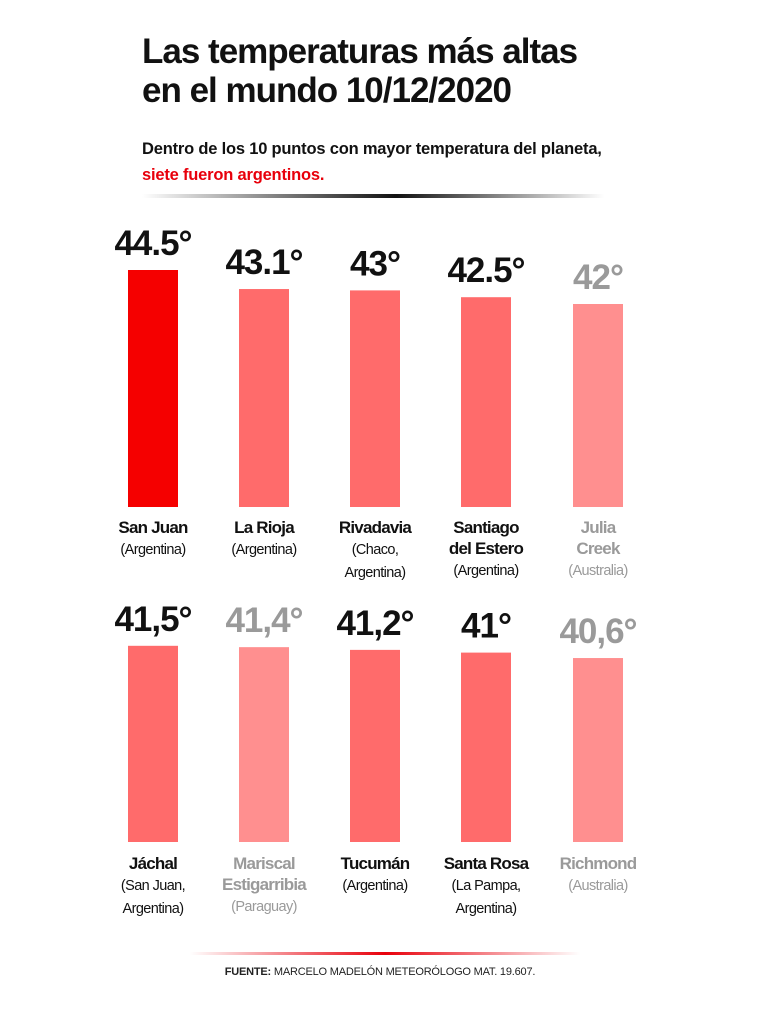 The image size is (760, 1010). I want to click on value-label-8: 41°, so click(486, 626).